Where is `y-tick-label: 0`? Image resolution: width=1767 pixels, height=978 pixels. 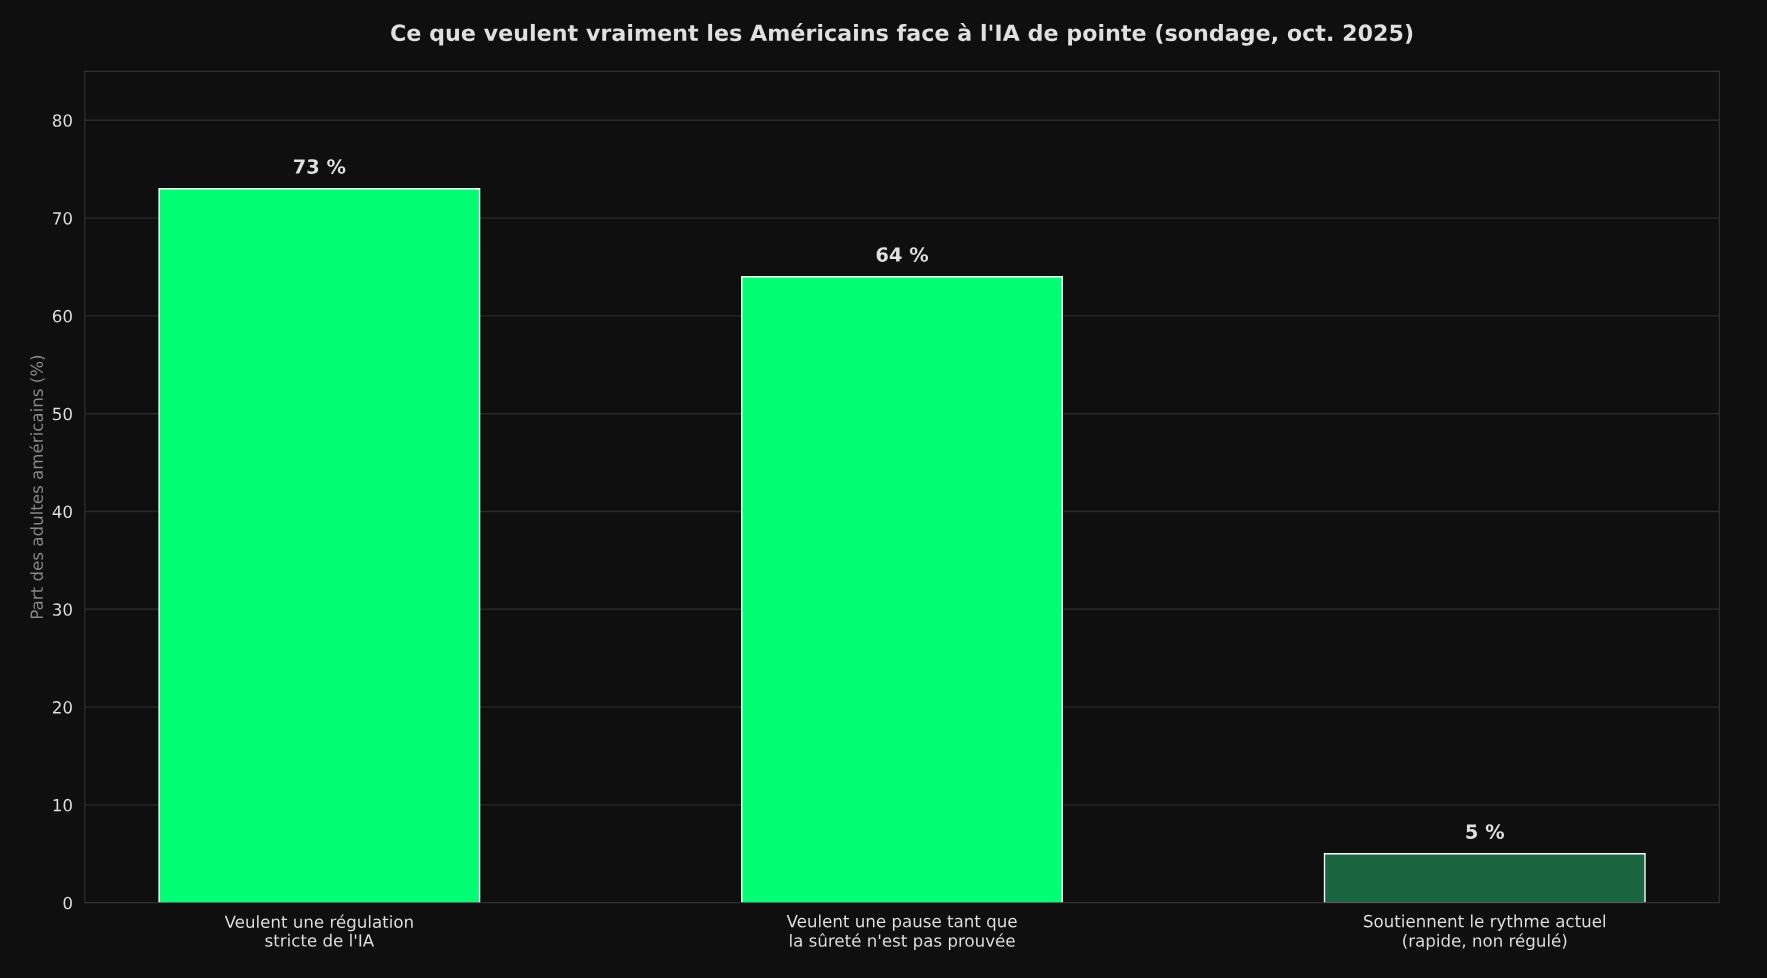 y-tick-label: 0 is located at coordinates (67, 903).